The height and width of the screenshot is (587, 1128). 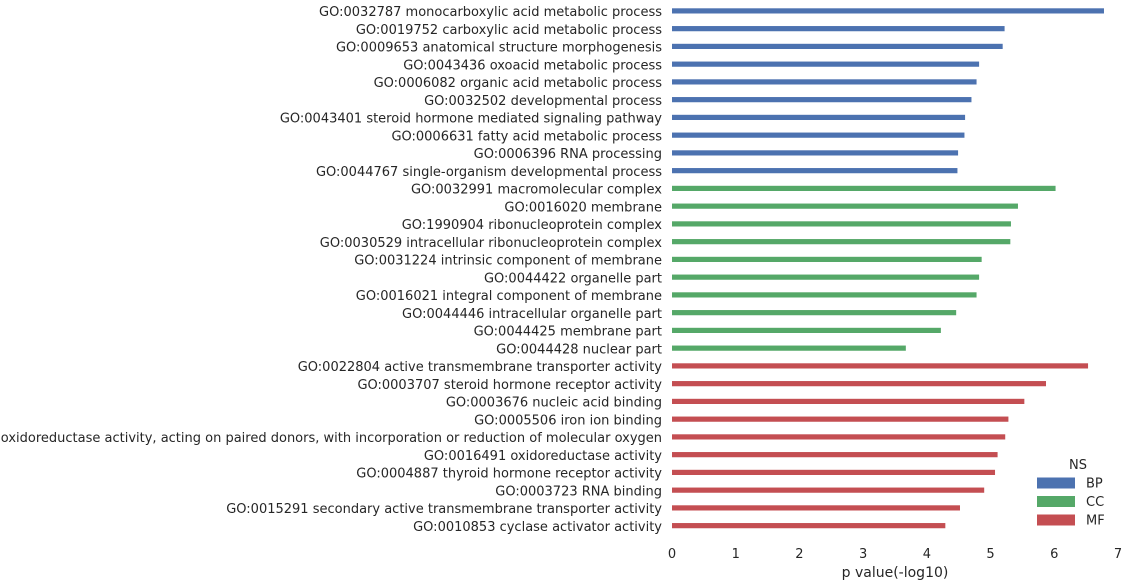 What do you see at coordinates (1056, 501) in the screenshot?
I see `legend-swatch-cc` at bounding box center [1056, 501].